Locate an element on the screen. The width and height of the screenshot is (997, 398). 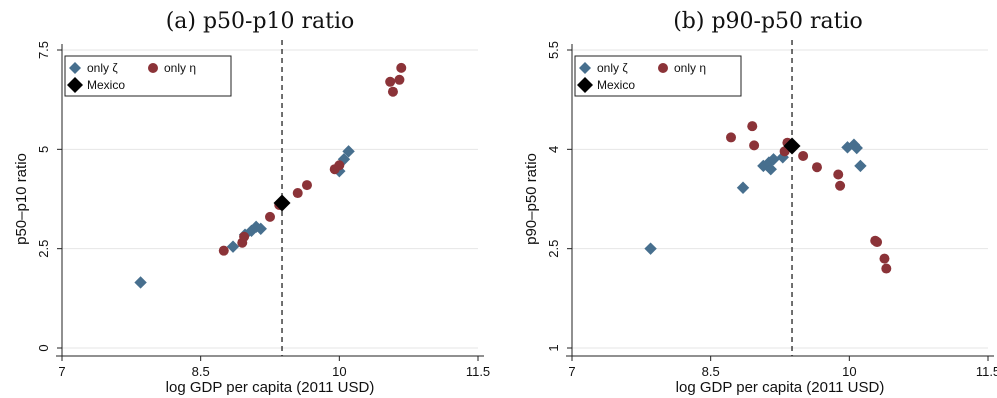
y-axis-label: p50–p10 ratio is located at coordinates (21, 199).